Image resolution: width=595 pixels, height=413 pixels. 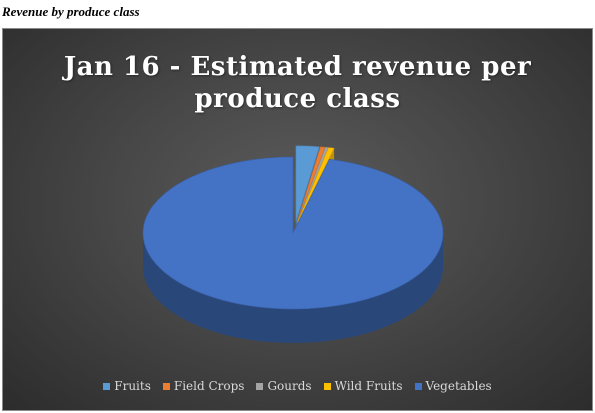 I want to click on pie-slice-wild-fruits, so click(x=316, y=185).